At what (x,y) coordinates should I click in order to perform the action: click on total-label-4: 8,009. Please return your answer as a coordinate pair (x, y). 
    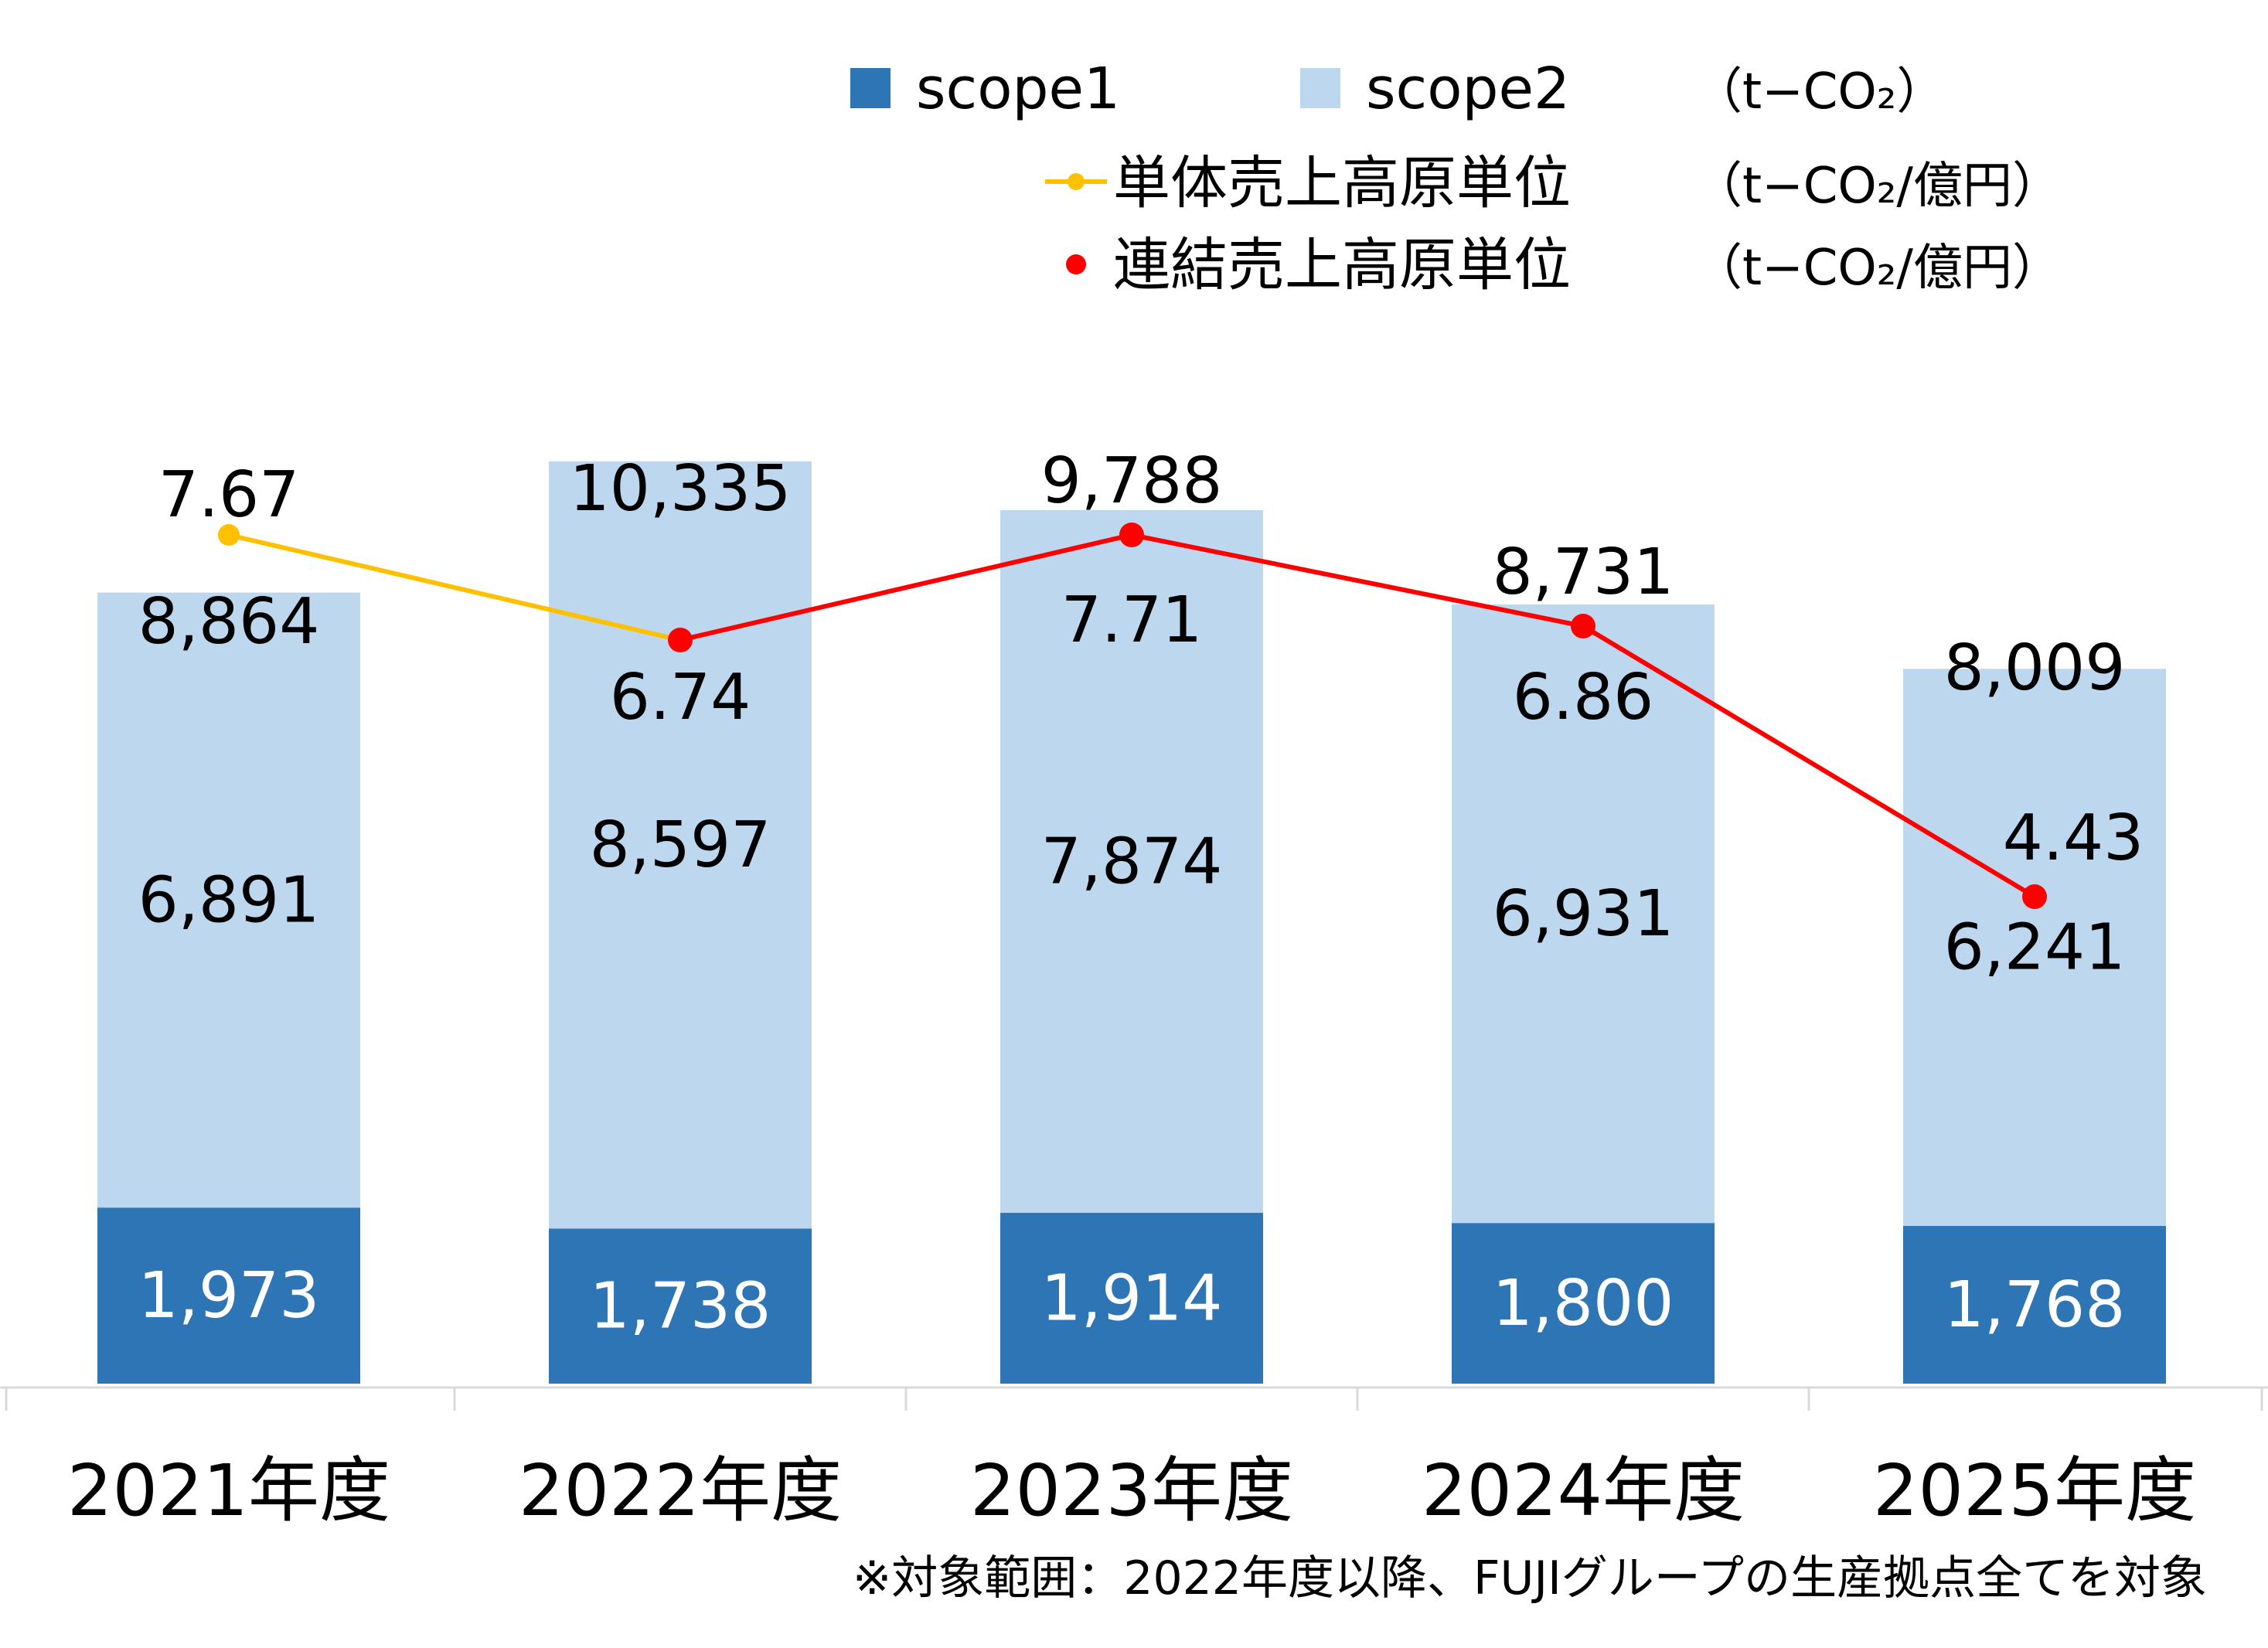
    Looking at the image, I should click on (2035, 668).